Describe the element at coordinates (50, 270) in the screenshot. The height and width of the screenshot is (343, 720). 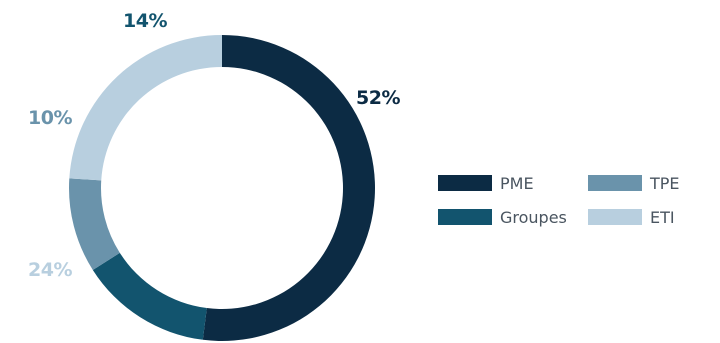
I see `percent-label-eti: 24%` at that location.